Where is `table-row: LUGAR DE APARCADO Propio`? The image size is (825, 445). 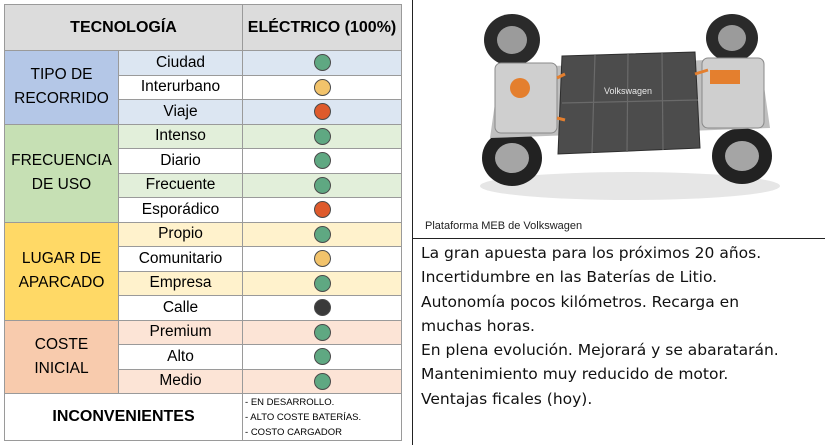 table-row: LUGAR DE APARCADO Propio is located at coordinates (203, 271).